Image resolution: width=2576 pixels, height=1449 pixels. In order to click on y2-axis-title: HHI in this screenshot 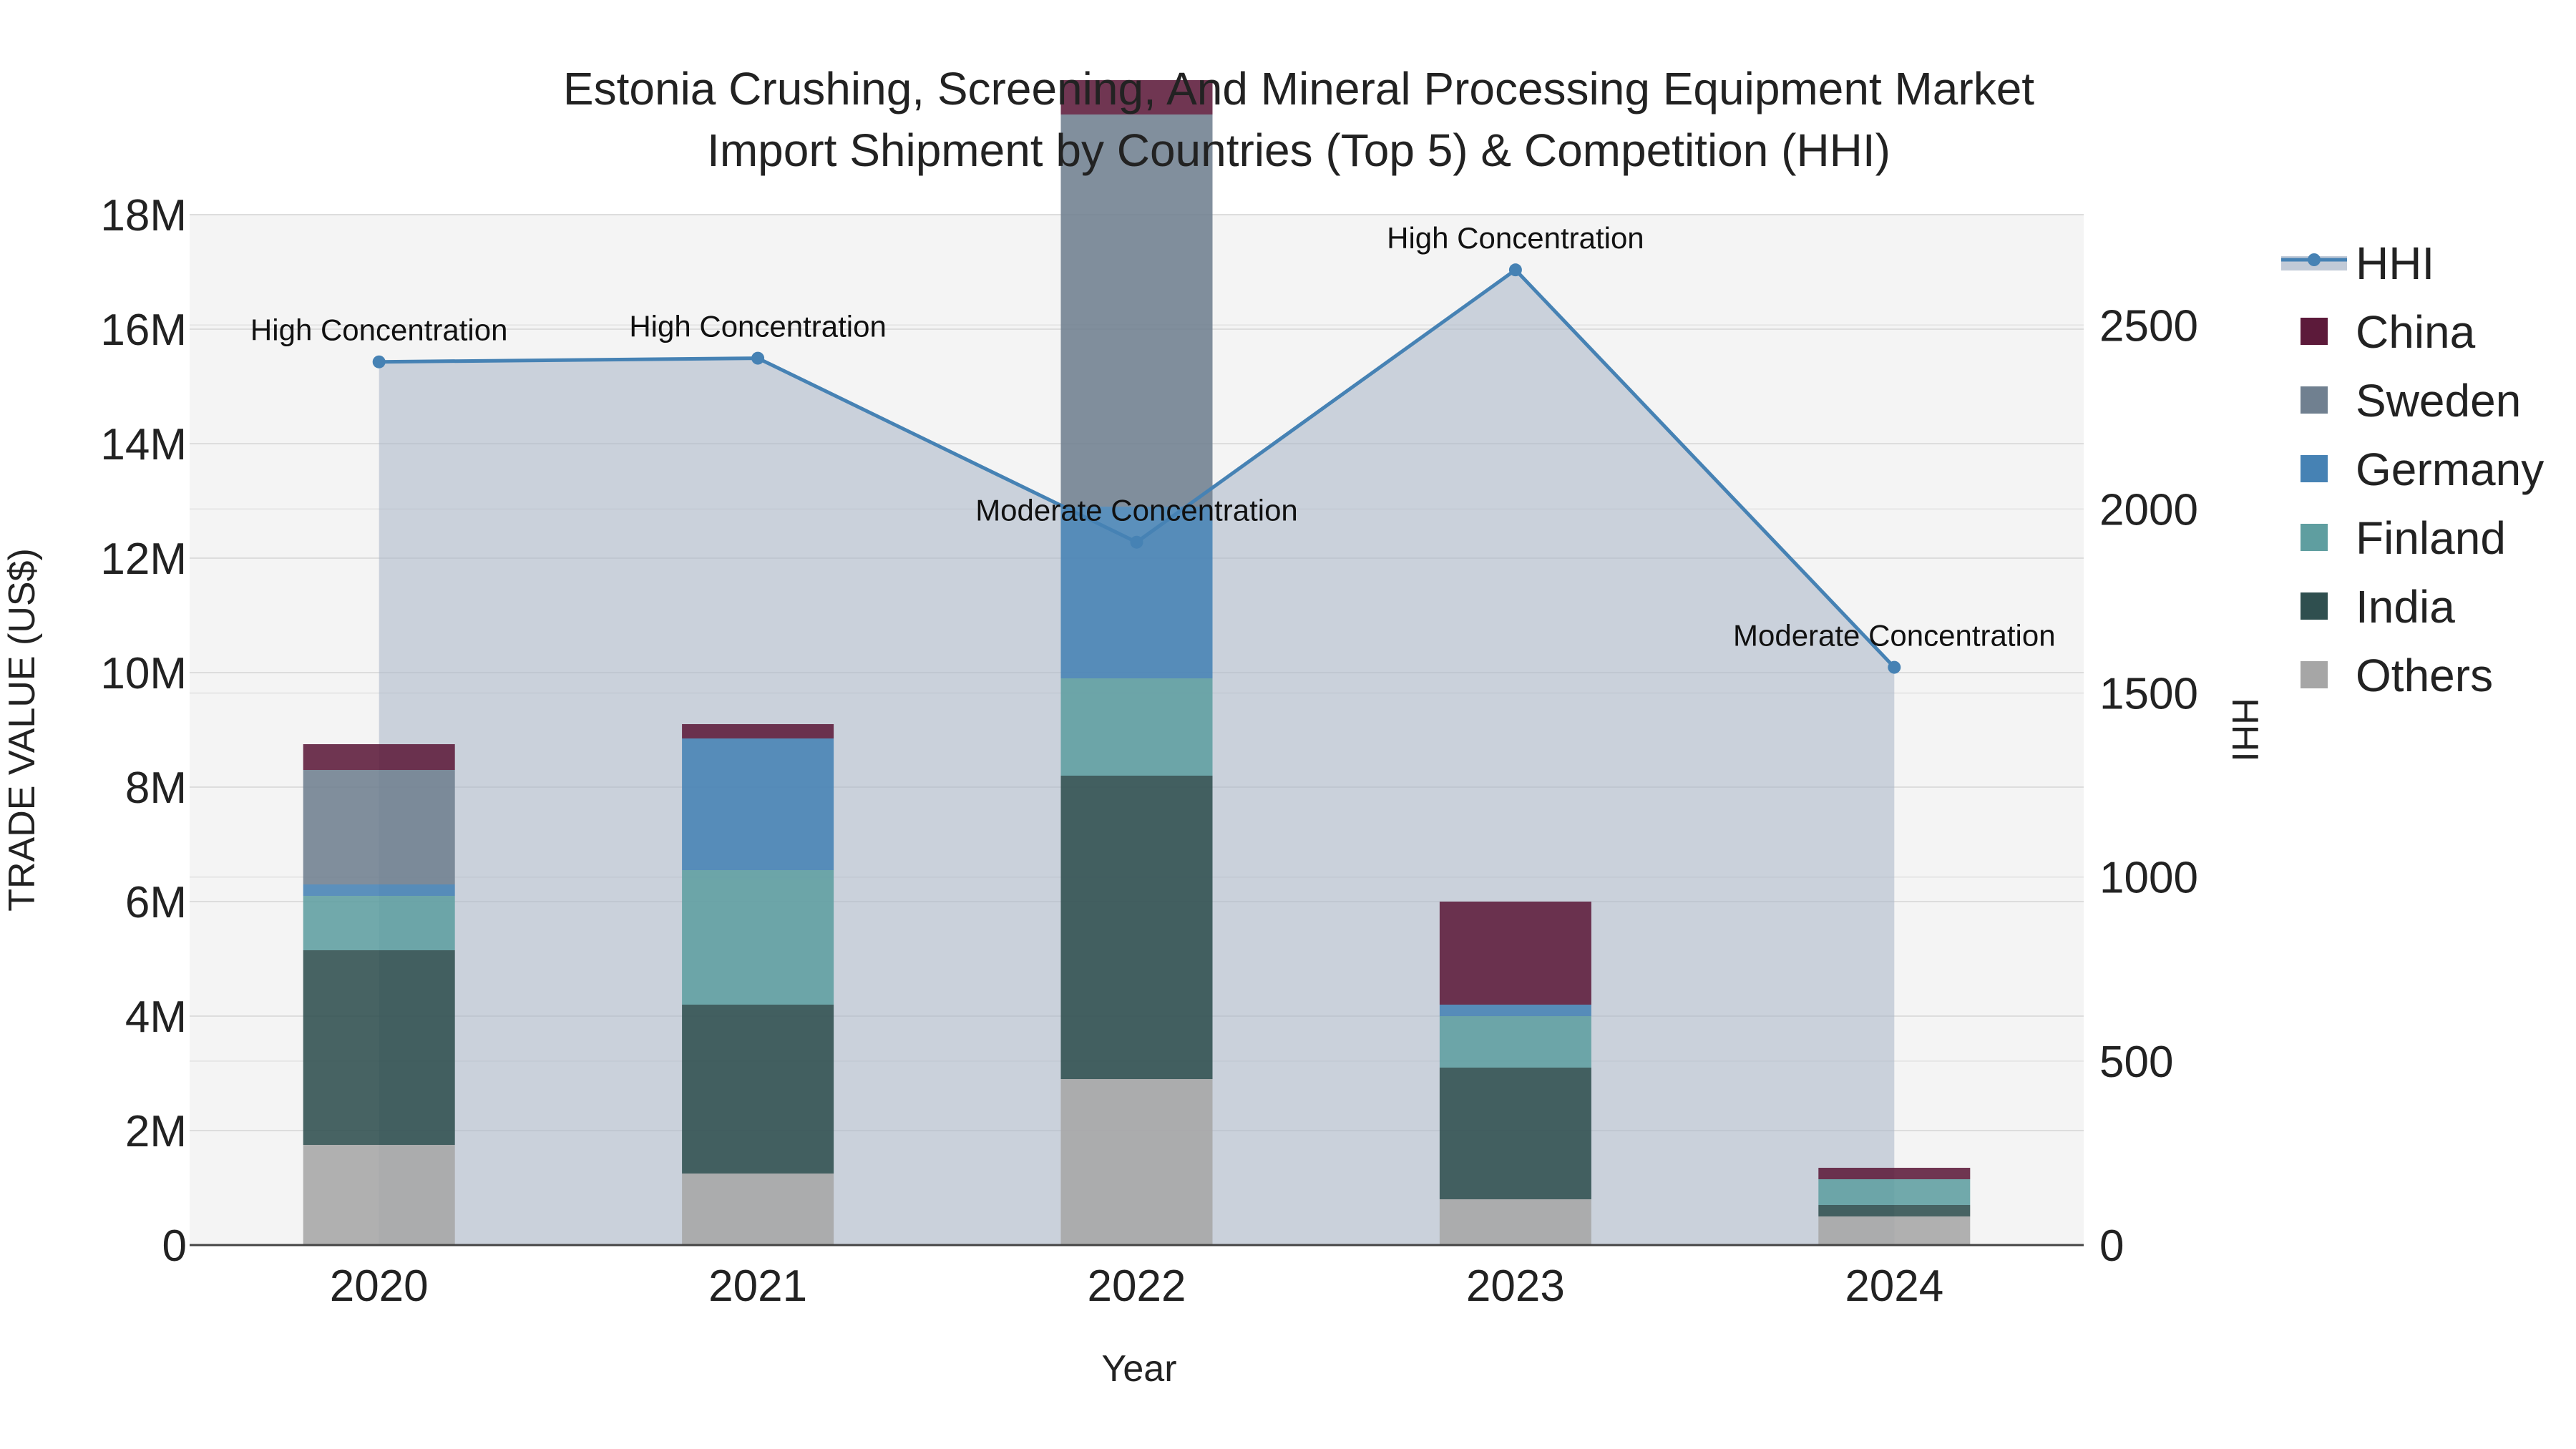, I will do `click(2244, 730)`.